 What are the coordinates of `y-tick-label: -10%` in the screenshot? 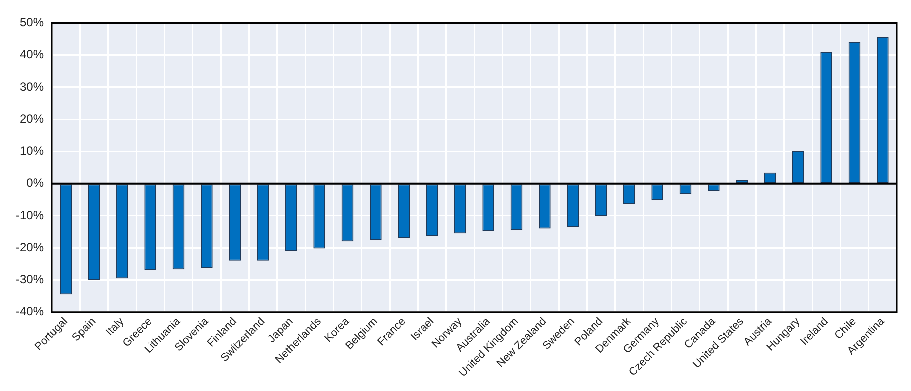 It's located at (30, 215).